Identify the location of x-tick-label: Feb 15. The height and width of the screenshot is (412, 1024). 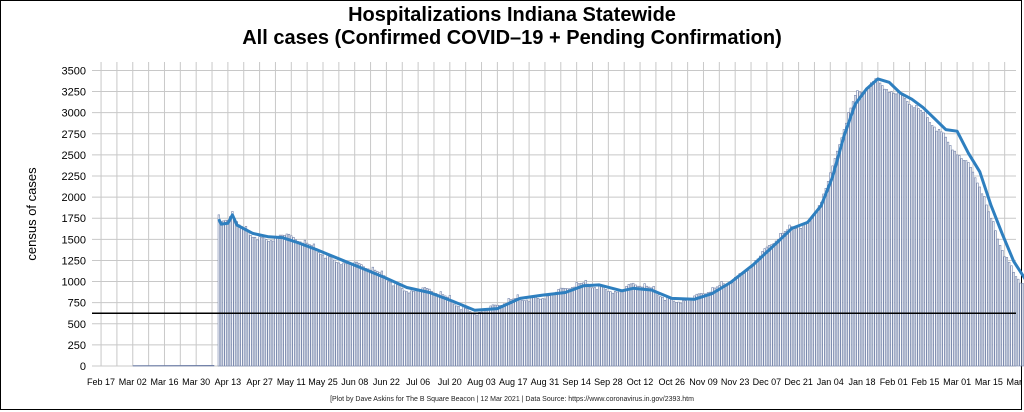
(925, 382).